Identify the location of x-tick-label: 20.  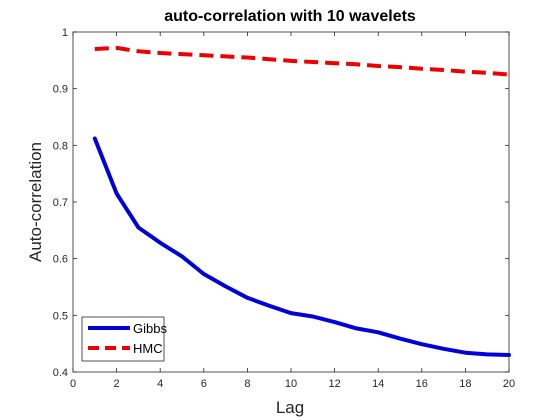
(509, 384).